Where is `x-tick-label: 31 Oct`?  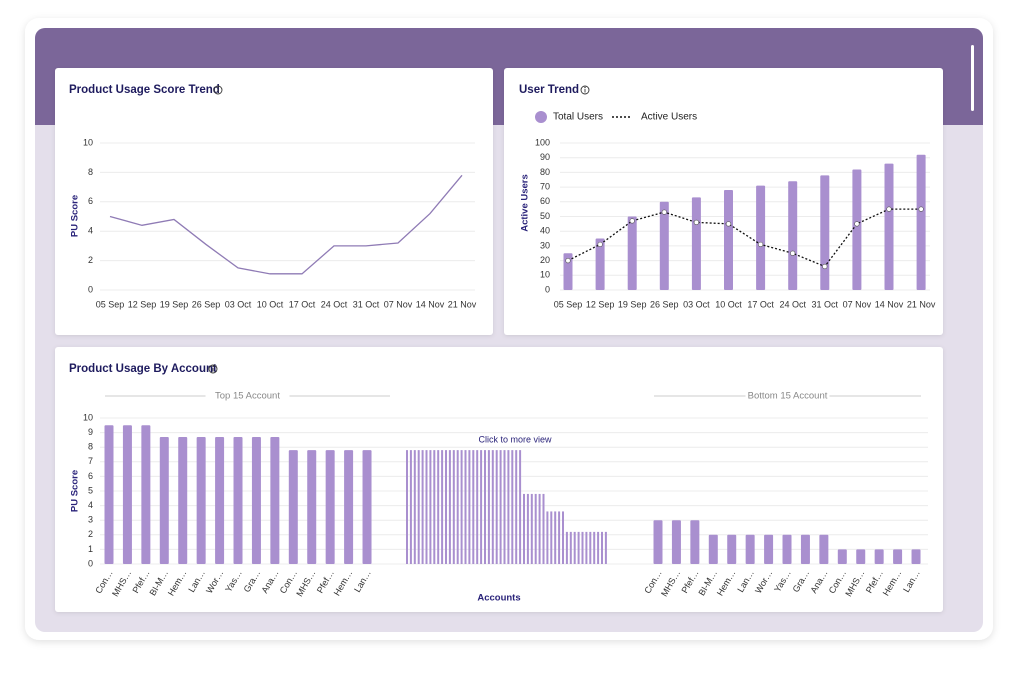
x-tick-label: 31 Oct is located at coordinates (825, 304).